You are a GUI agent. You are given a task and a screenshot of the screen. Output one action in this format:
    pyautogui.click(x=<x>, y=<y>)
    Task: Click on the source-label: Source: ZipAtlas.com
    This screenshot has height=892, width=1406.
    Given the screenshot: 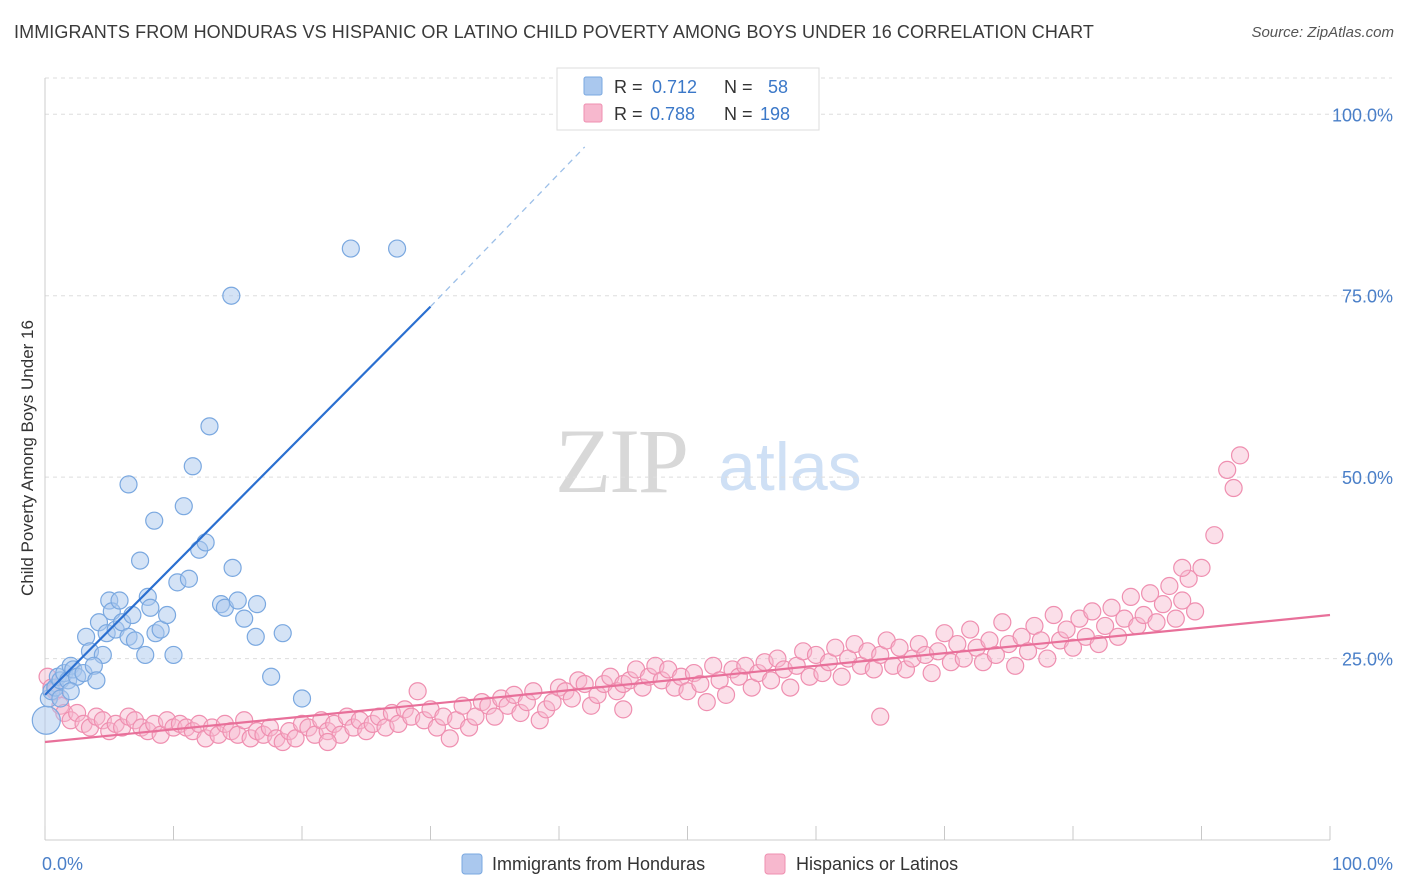 What is the action you would take?
    pyautogui.click(x=1322, y=32)
    